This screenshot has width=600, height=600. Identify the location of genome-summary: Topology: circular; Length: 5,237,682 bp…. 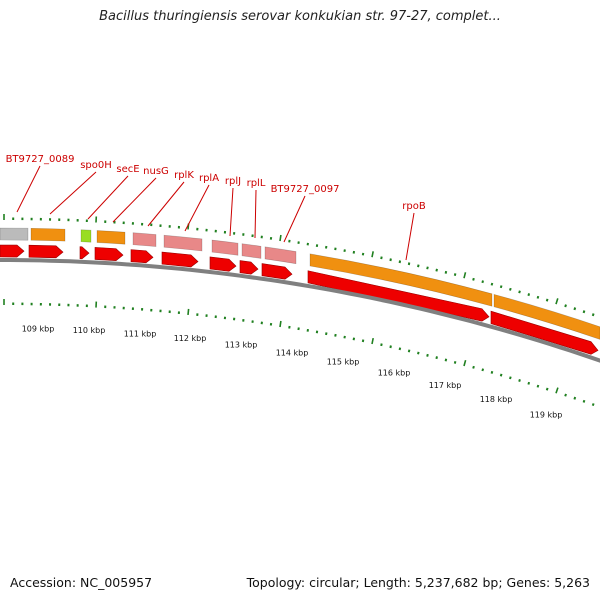
(418, 582).